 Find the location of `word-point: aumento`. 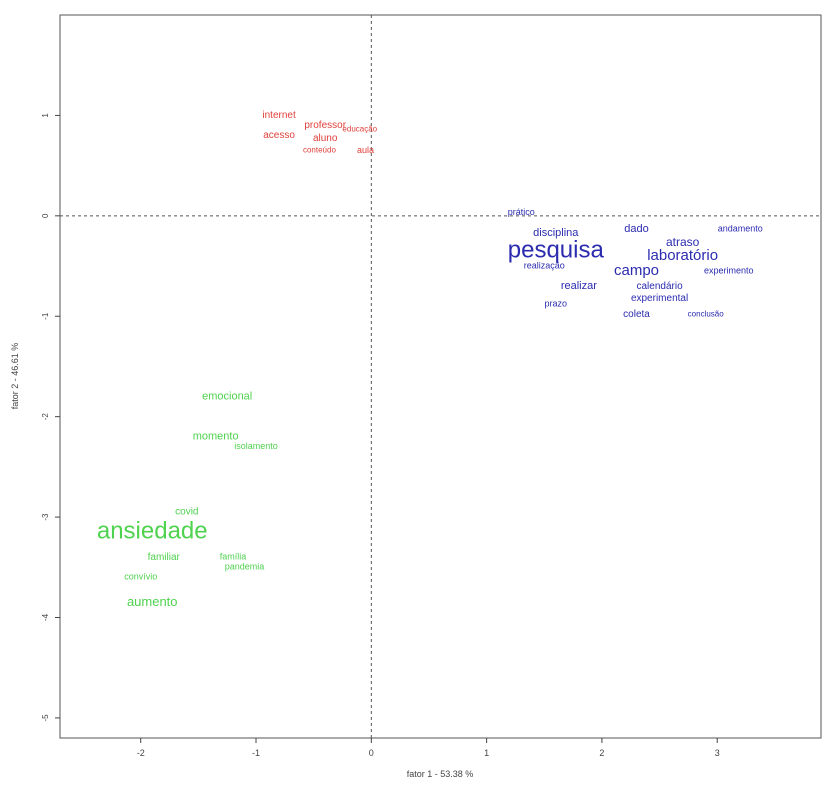

word-point: aumento is located at coordinates (152, 601).